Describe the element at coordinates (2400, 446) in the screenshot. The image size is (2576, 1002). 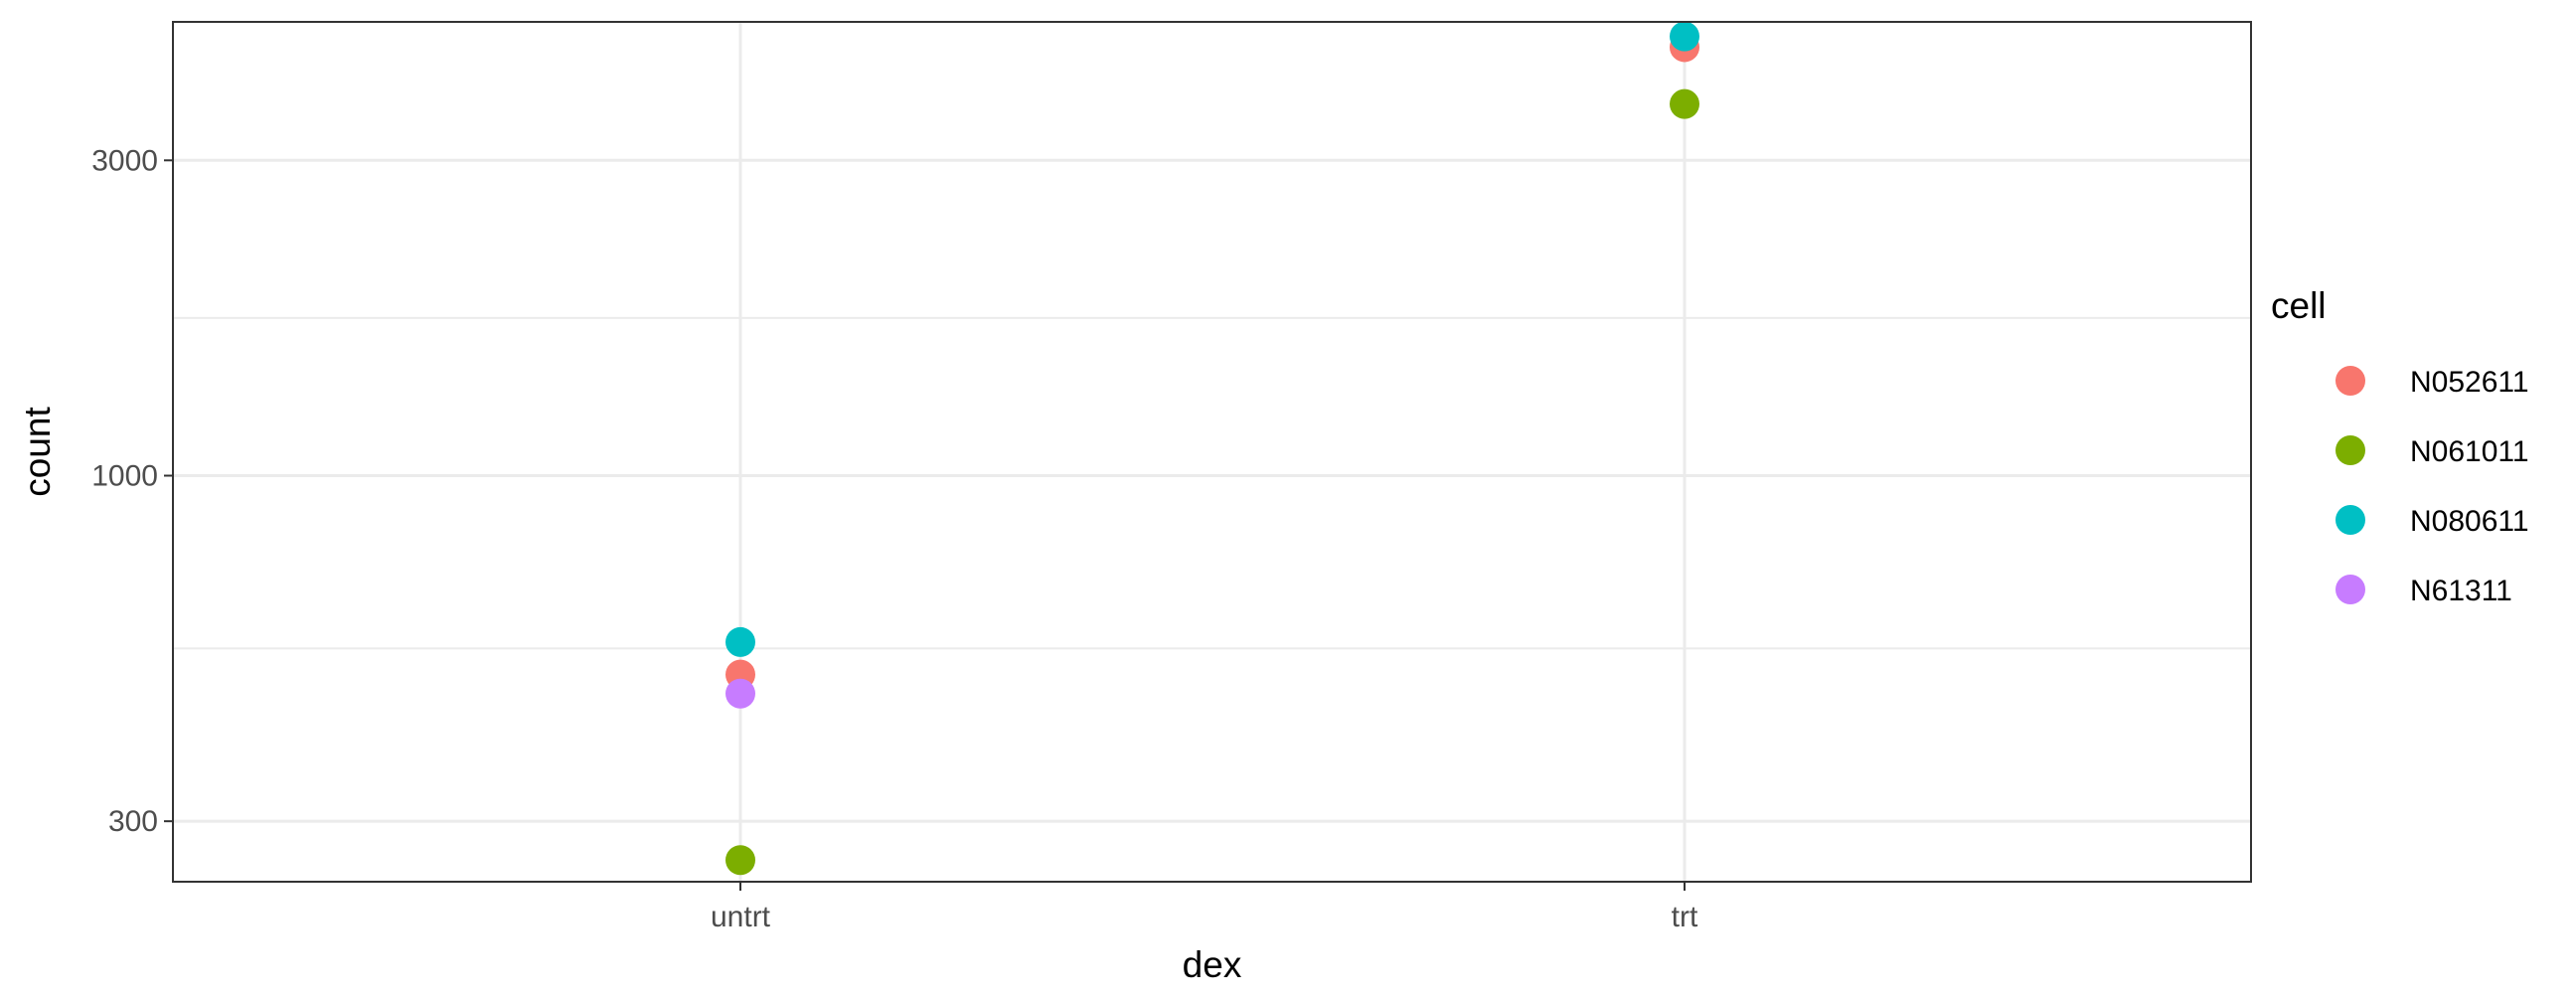
I see `legend: cell N052611 N061011 N080611 N61311` at that location.